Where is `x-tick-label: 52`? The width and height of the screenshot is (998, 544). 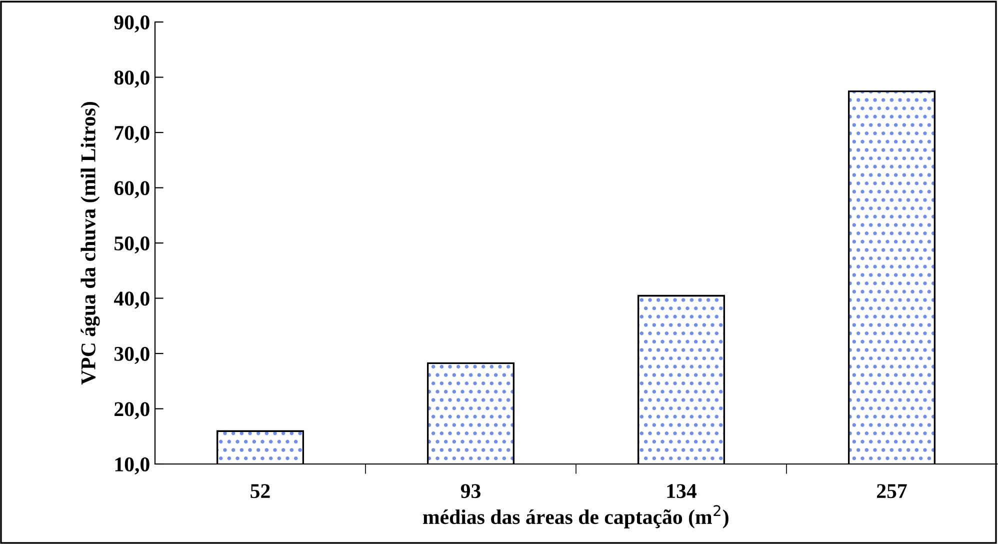 x-tick-label: 52 is located at coordinates (260, 491).